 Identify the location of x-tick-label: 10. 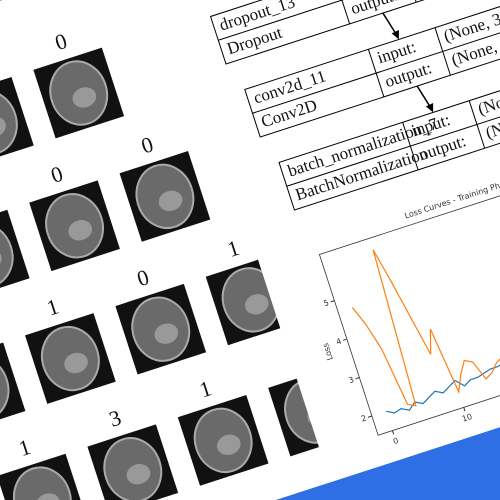
(467, 418).